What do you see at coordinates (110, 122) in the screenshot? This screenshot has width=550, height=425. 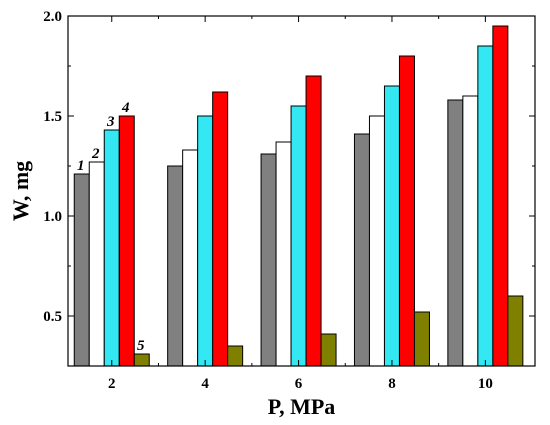 I see `series-label-3: 3` at bounding box center [110, 122].